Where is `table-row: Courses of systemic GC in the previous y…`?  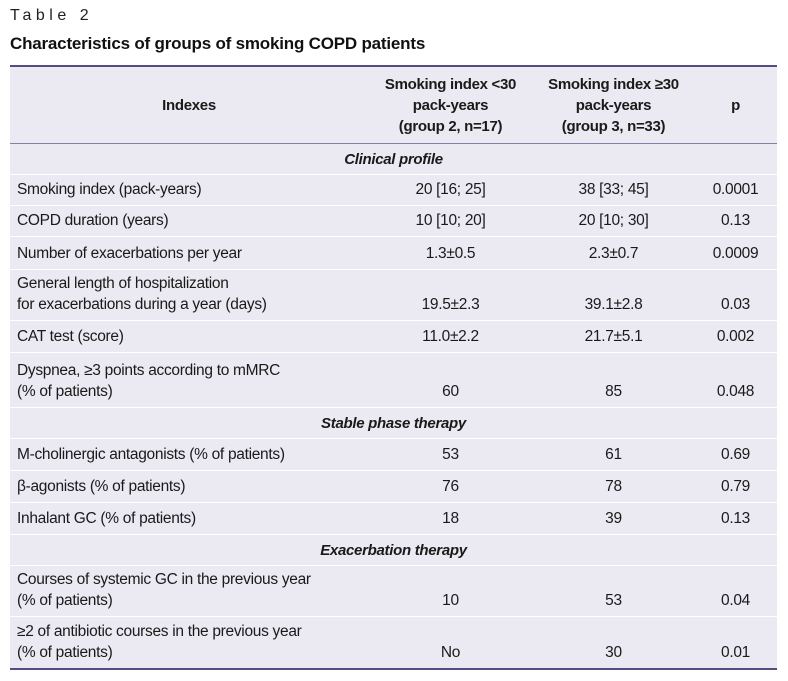
table-row: Courses of systemic GC in the previous y… is located at coordinates (393, 591).